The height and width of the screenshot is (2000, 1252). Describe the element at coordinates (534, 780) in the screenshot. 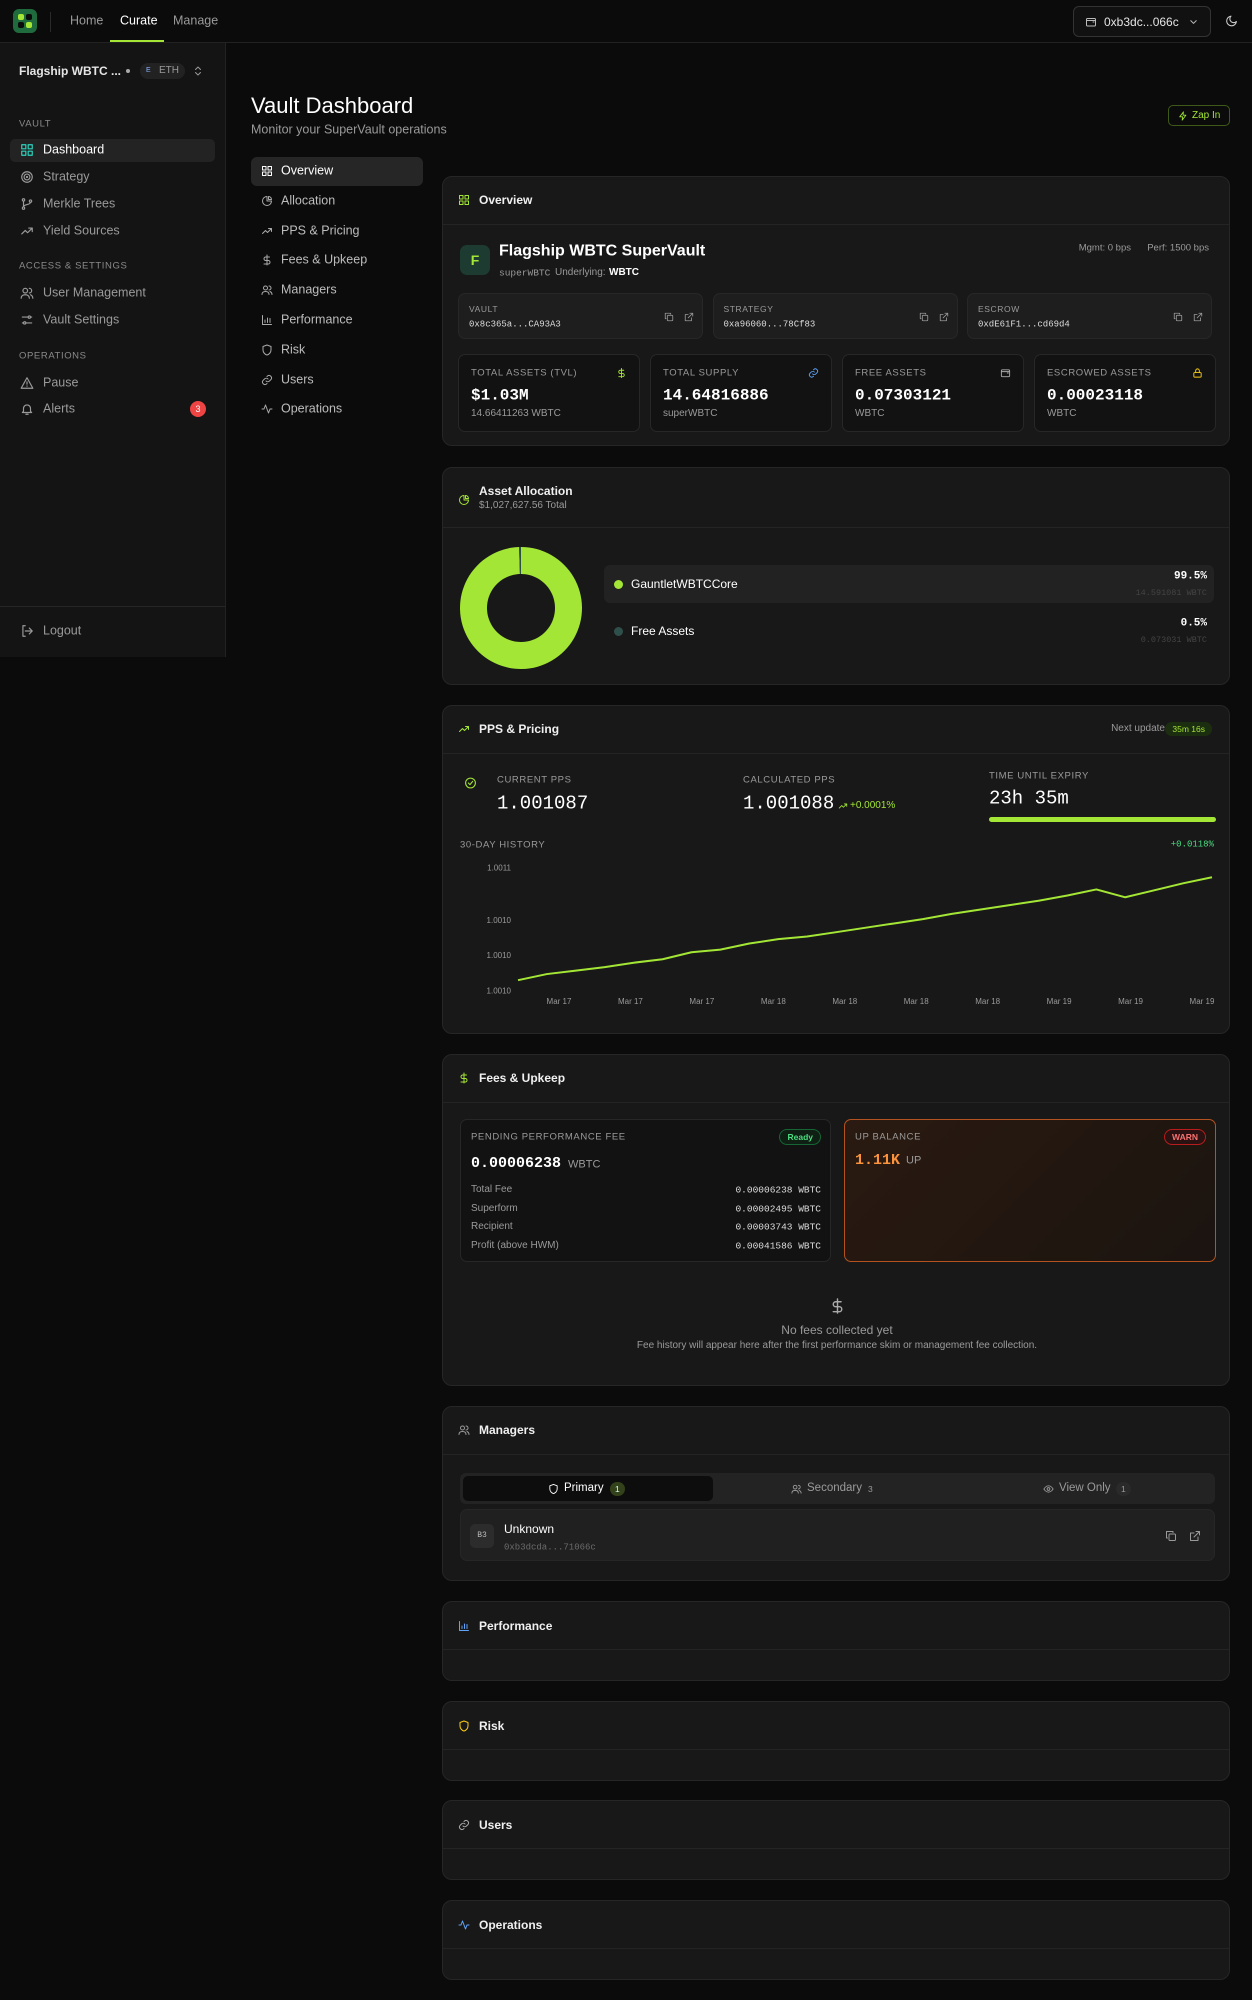

I see `stat-label: CURRENT PPS` at that location.